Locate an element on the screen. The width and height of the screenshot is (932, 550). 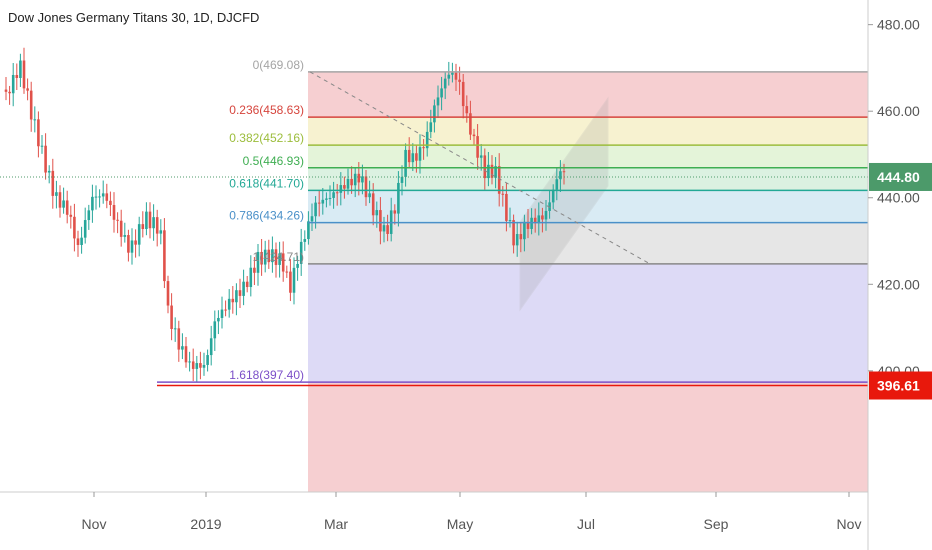
fib-level-label: 0.5(446.93) is located at coordinates (273, 161).